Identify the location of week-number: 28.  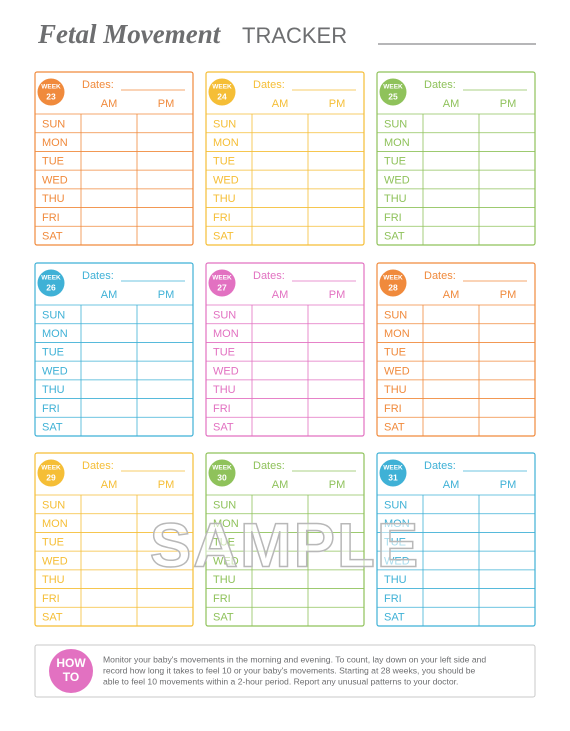
(393, 287).